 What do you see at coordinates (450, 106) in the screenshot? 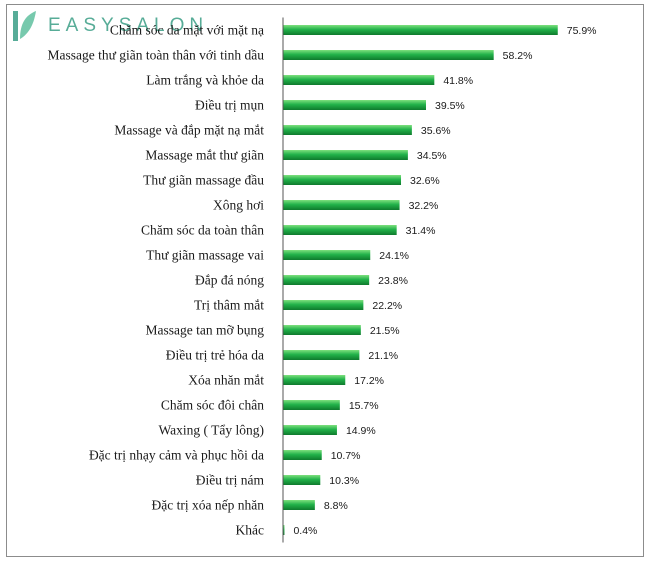
I see `value-label: 39.5%` at bounding box center [450, 106].